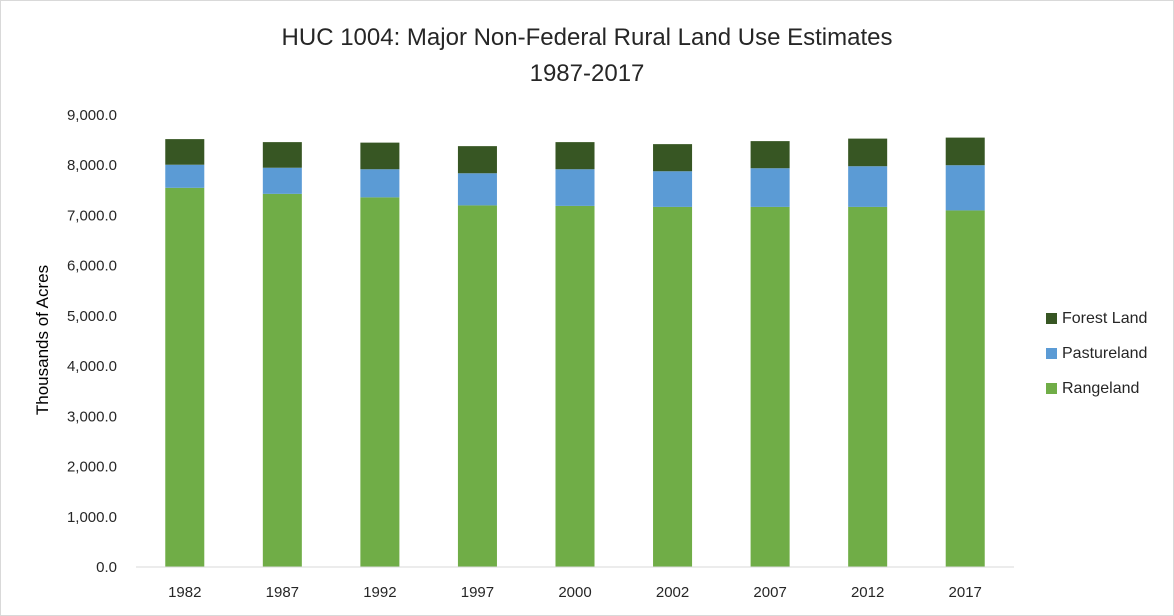  What do you see at coordinates (868, 386) in the screenshot?
I see `bar-rangeland-2012` at bounding box center [868, 386].